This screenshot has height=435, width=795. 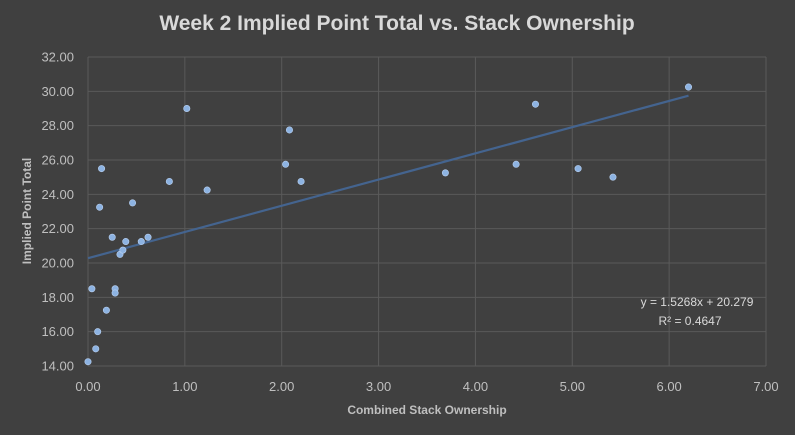 I want to click on x-tick-label: 3.00, so click(x=378, y=386).